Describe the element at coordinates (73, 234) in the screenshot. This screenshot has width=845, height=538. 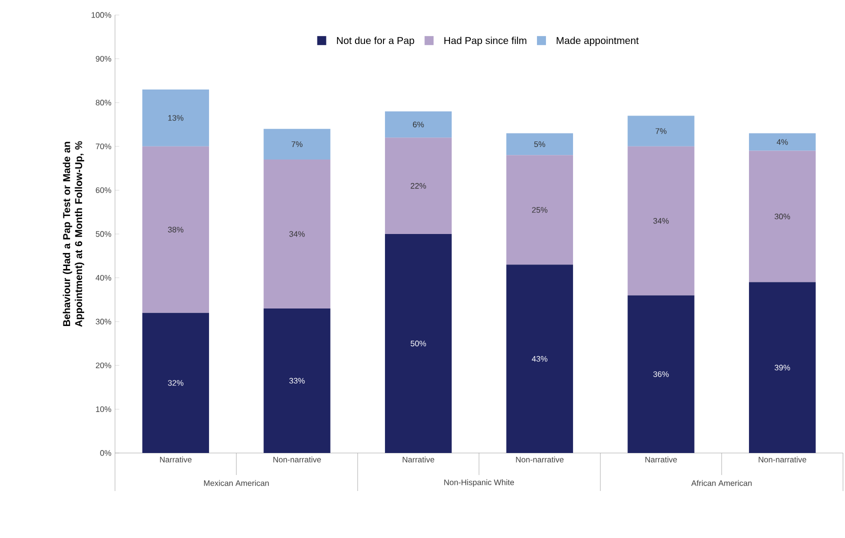
I see `y-axis-title: Behaviour (Had a Pap Test or Made an Appointment) at 6 Month Follow-Up, %` at that location.